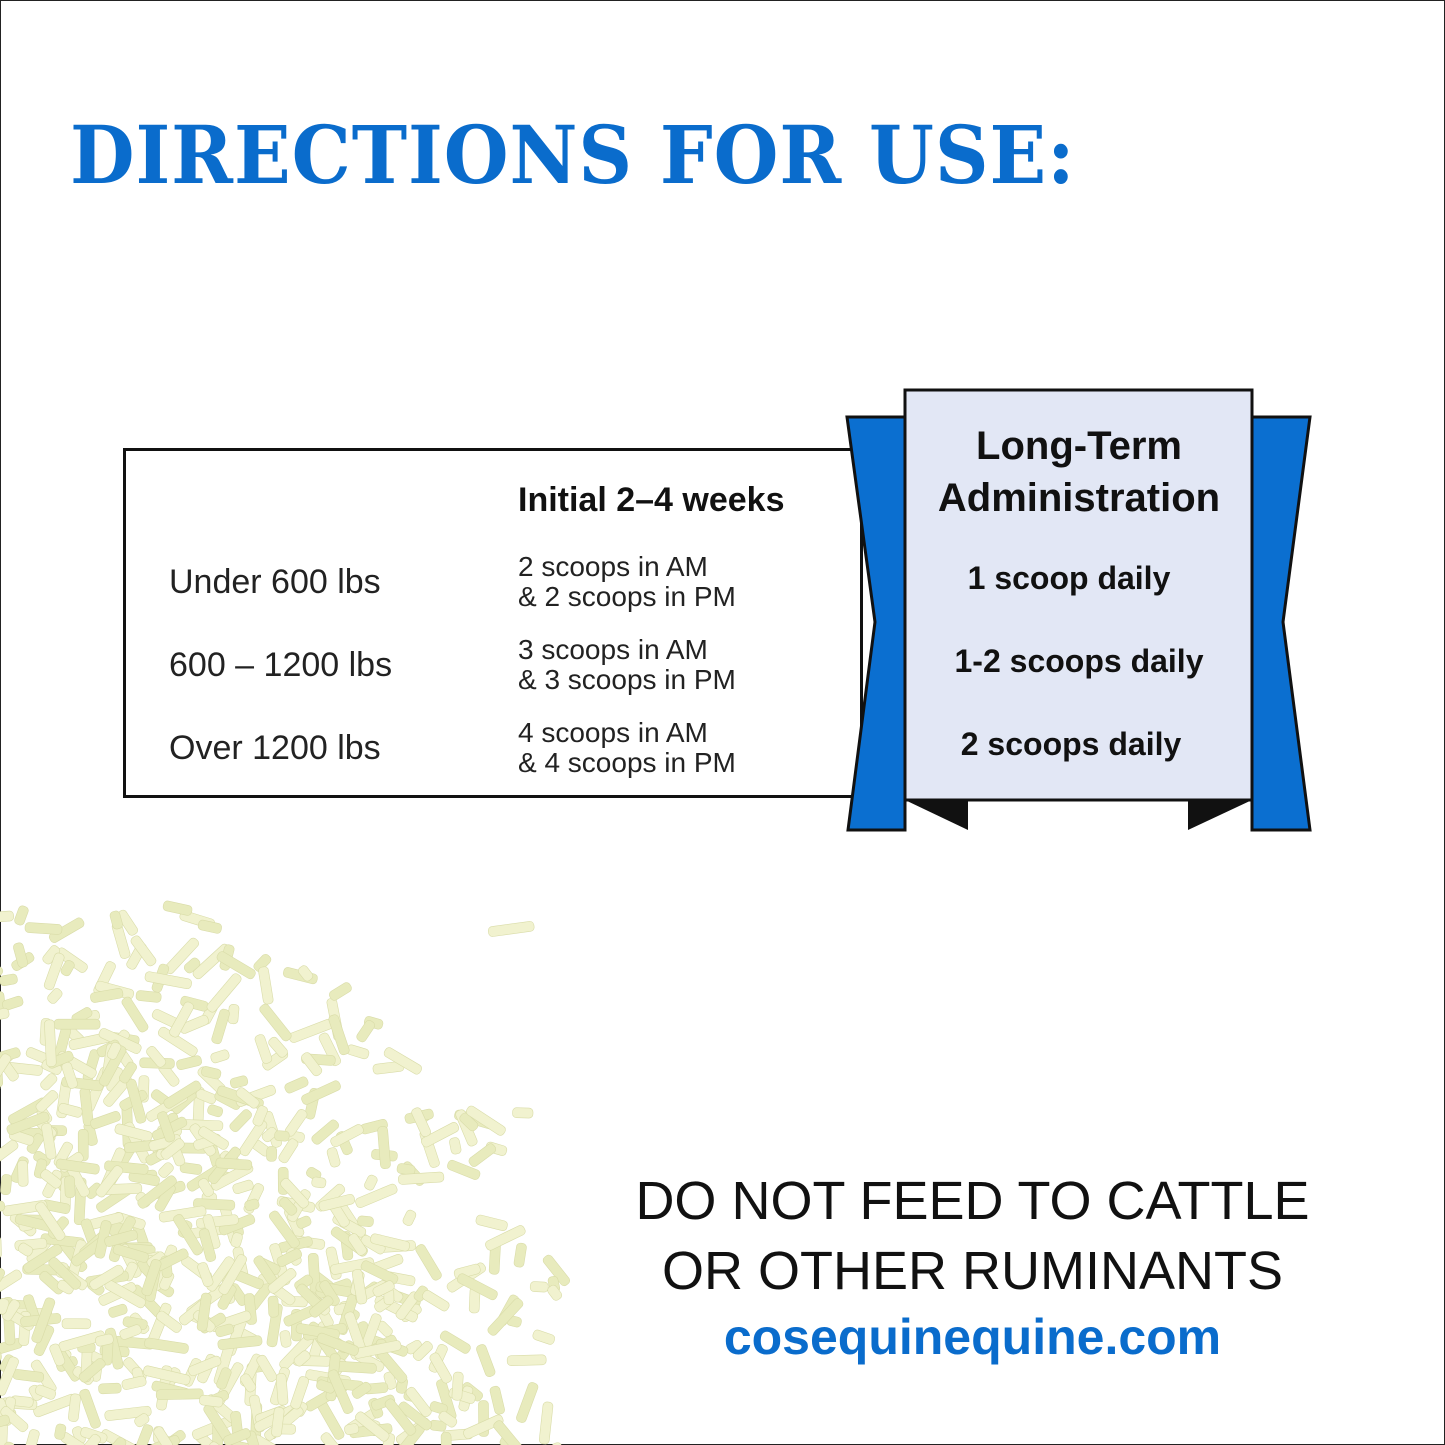  Describe the element at coordinates (1079, 472) in the screenshot. I see `long-term-title: Long-Term Administration` at that location.